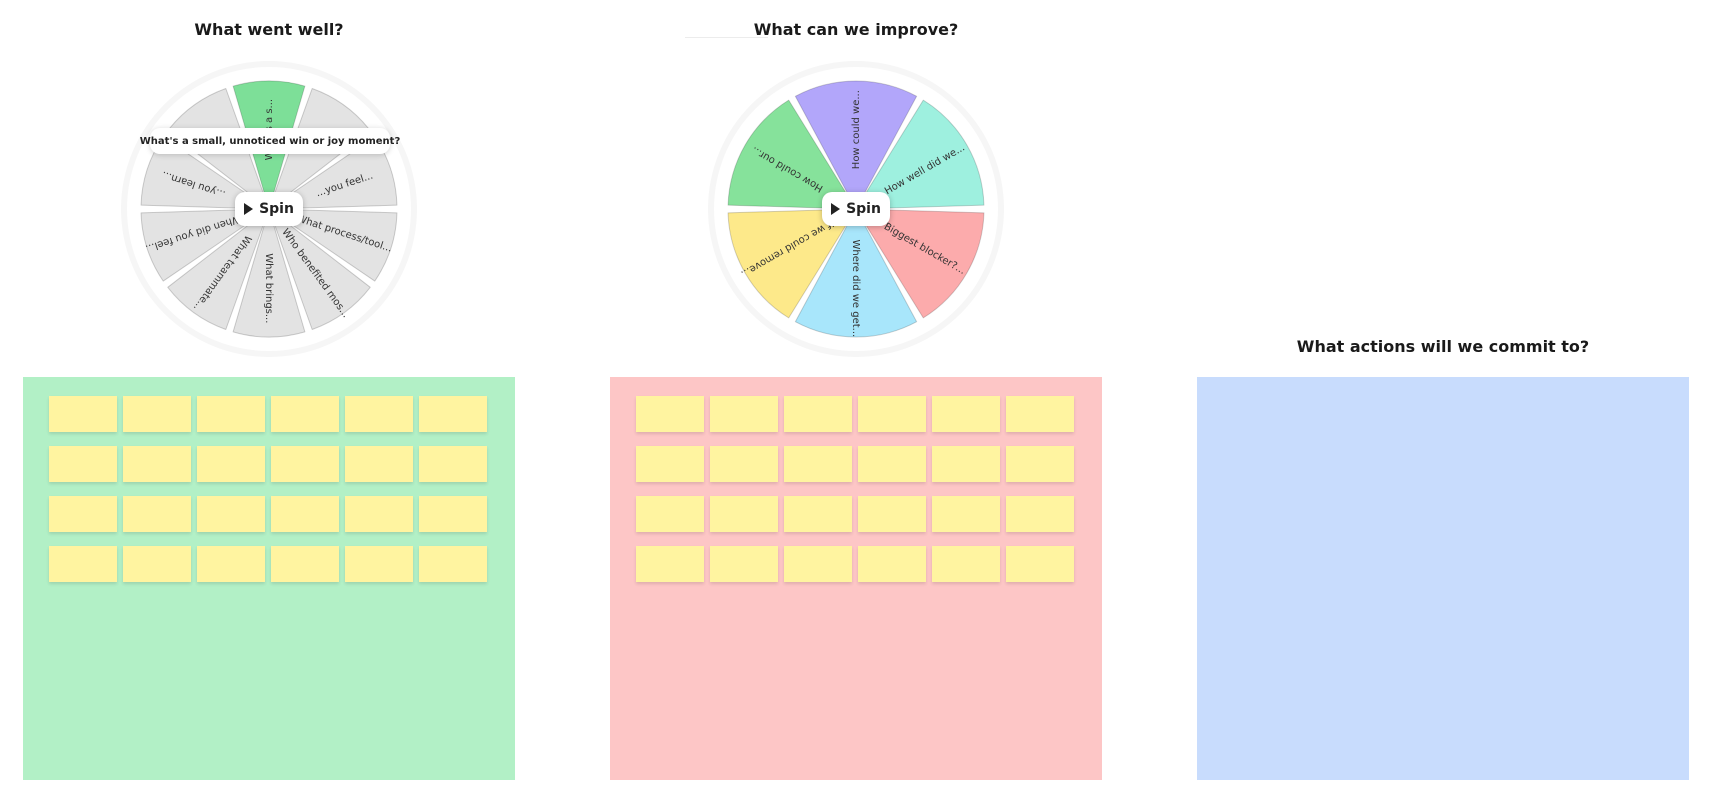 The width and height of the screenshot is (1715, 798). I want to click on improve-area, so click(856, 578).